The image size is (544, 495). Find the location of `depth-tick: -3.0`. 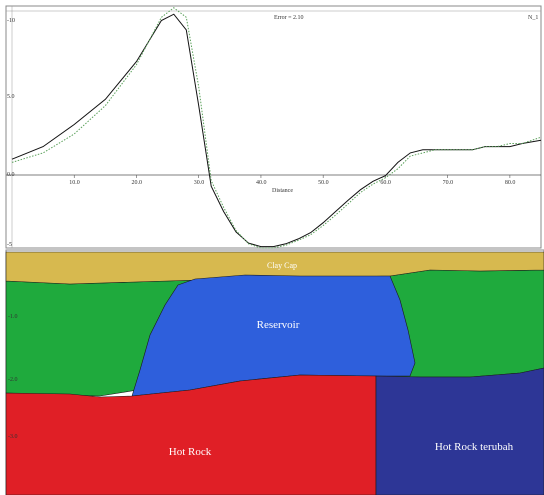

depth-tick: -3.0 is located at coordinates (13, 437).